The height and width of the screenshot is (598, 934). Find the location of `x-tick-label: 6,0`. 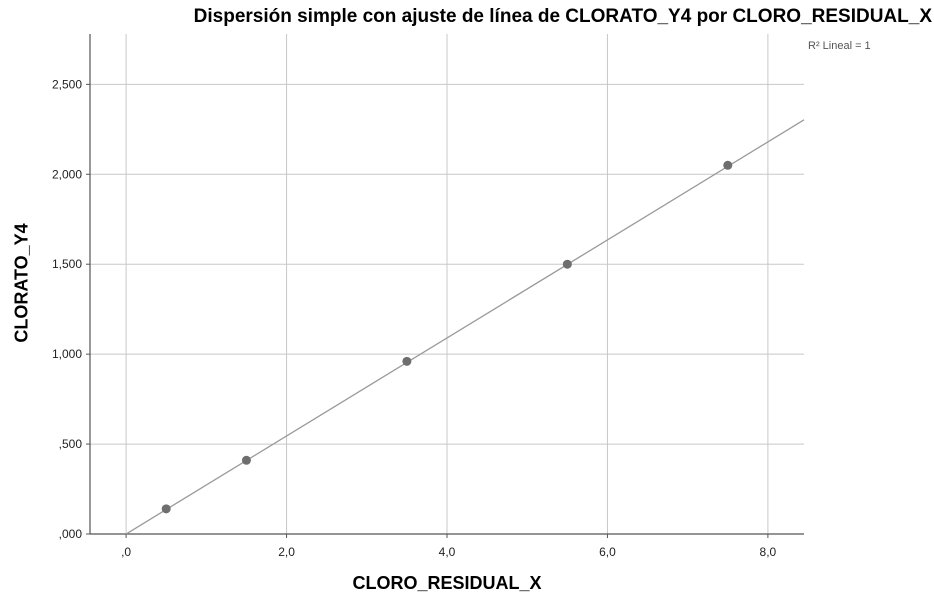

x-tick-label: 6,0 is located at coordinates (607, 552).